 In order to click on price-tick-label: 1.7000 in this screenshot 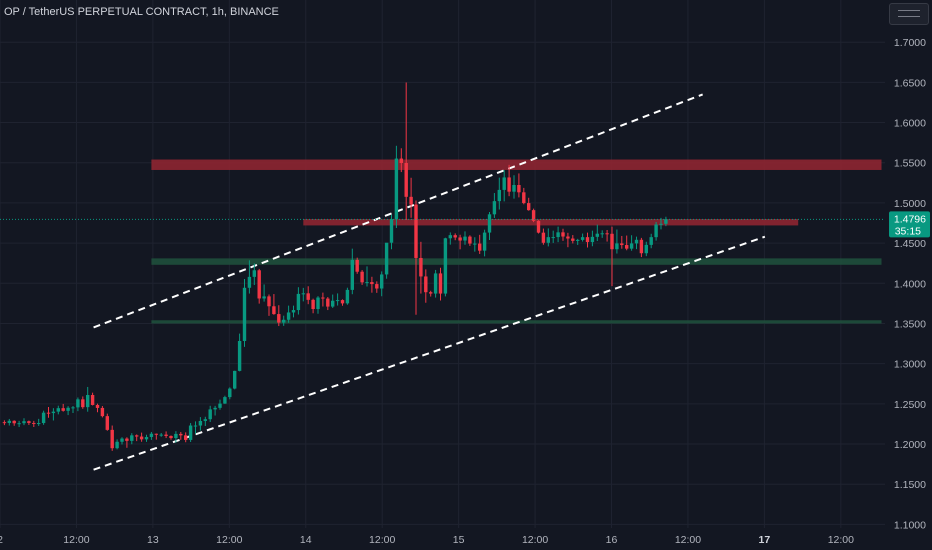, I will do `click(910, 43)`.